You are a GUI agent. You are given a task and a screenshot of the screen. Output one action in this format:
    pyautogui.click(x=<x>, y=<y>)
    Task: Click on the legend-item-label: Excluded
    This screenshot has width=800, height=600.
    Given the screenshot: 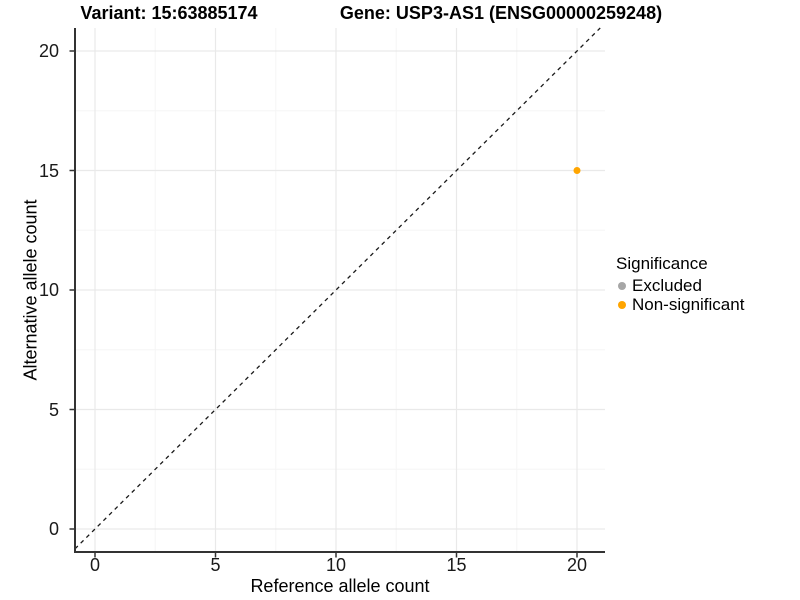 What is the action you would take?
    pyautogui.click(x=667, y=285)
    